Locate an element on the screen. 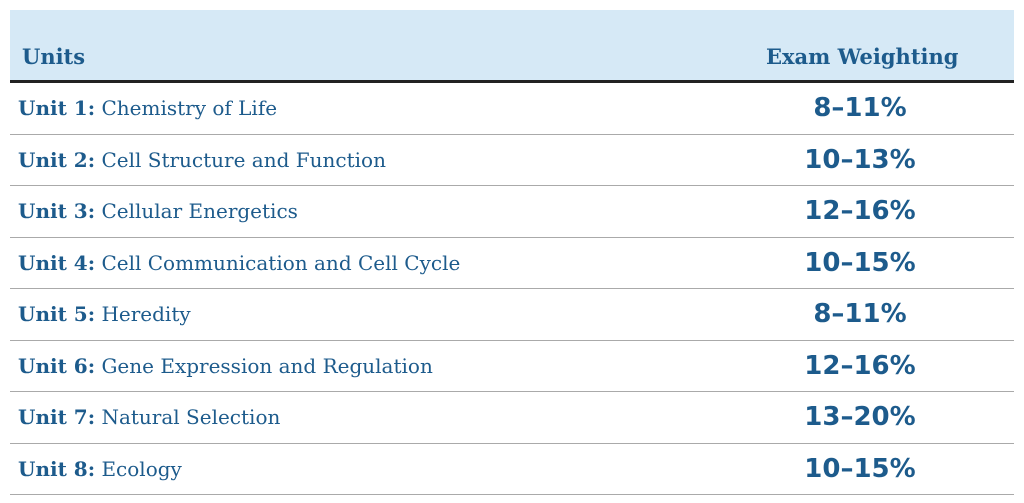 The height and width of the screenshot is (503, 1024). unit-cell: Unit 1: Chemistry of Life is located at coordinates (147, 108).